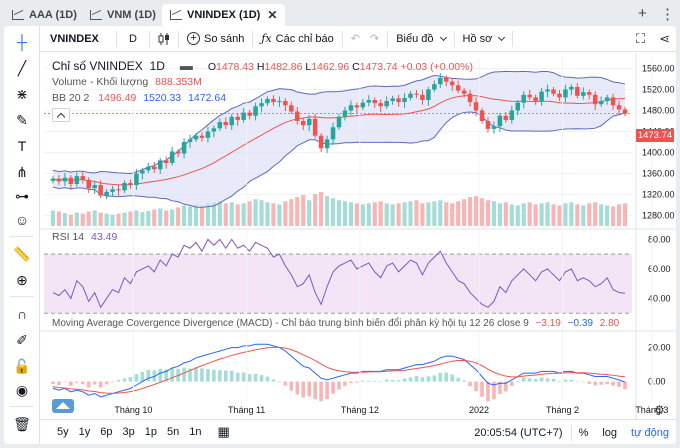 The width and height of the screenshot is (680, 448). What do you see at coordinates (22, 253) in the screenshot?
I see `ruler-icon: 📏` at bounding box center [22, 253].